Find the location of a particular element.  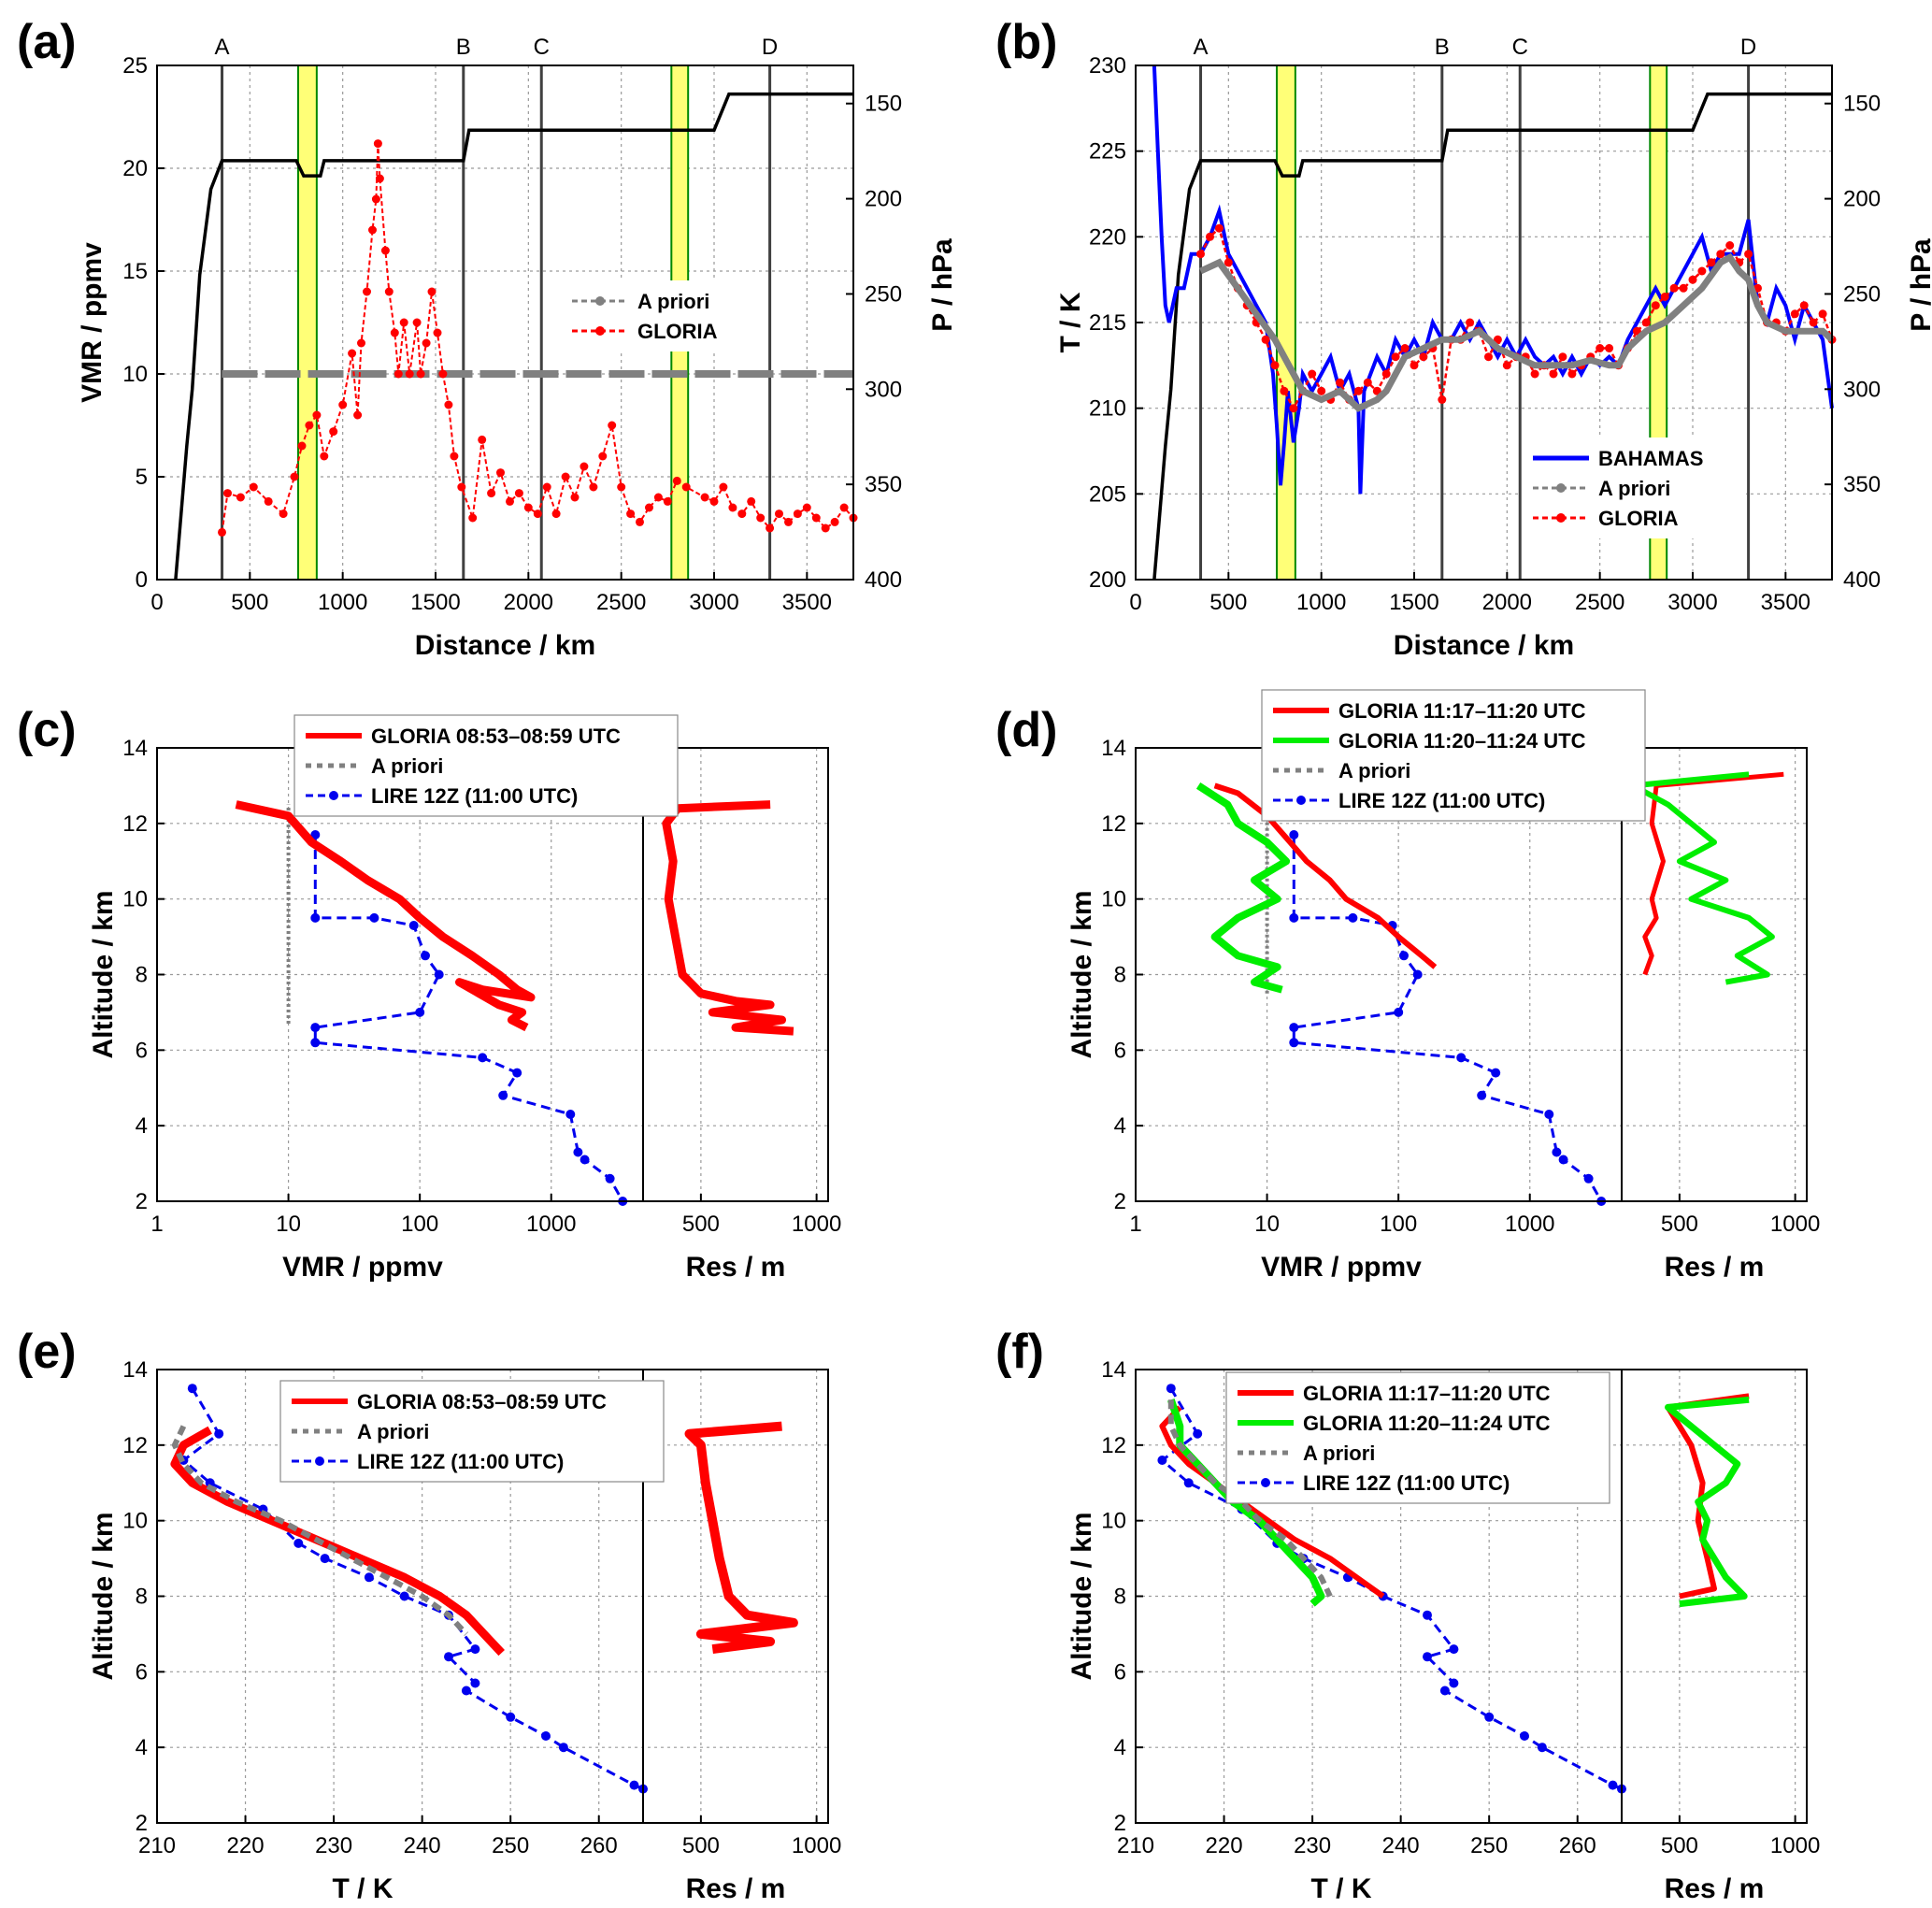

y2tick-label-3: 300 is located at coordinates (883, 389).